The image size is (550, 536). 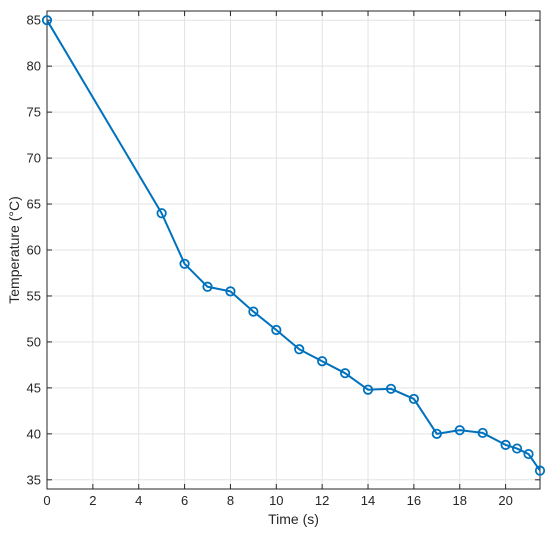 What do you see at coordinates (34, 479) in the screenshot?
I see `y-tick-label: 35` at bounding box center [34, 479].